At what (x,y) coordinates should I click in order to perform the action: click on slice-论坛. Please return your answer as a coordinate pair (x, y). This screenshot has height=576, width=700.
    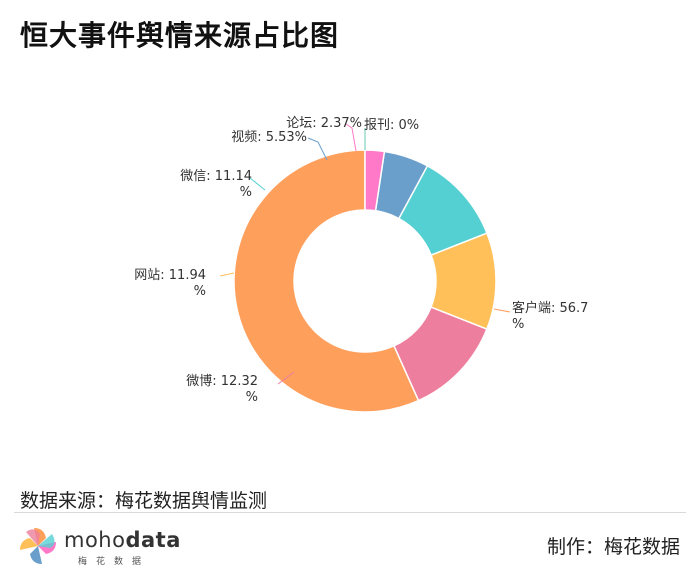
    Looking at the image, I should click on (375, 180).